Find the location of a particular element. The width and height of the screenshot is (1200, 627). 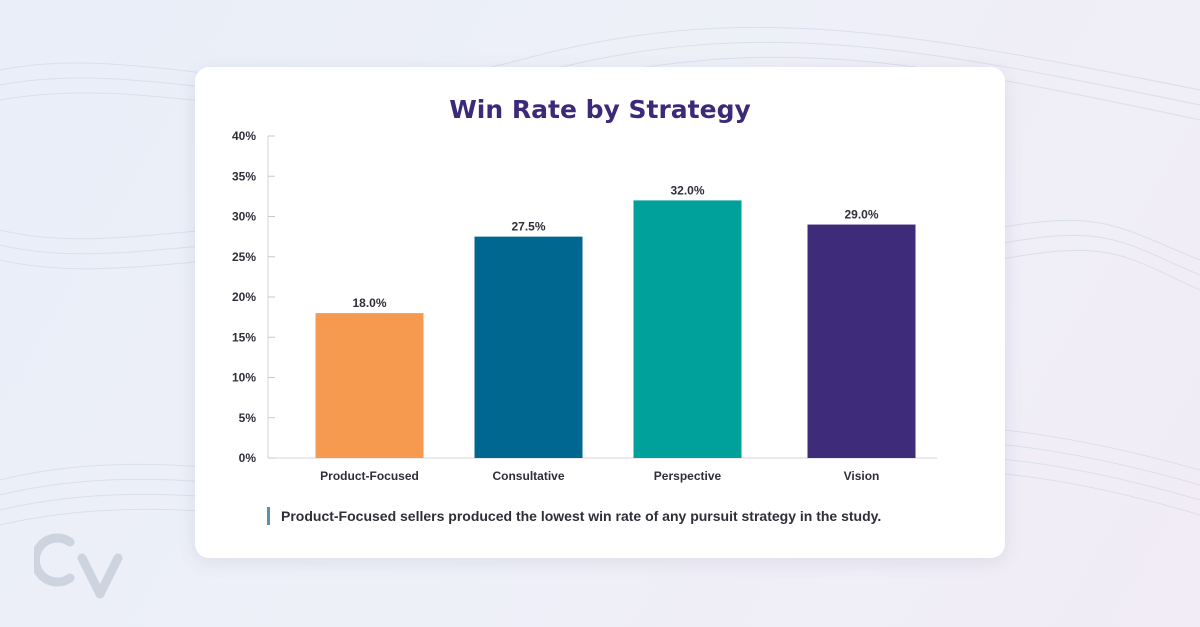

bar-consultative is located at coordinates (528, 347).